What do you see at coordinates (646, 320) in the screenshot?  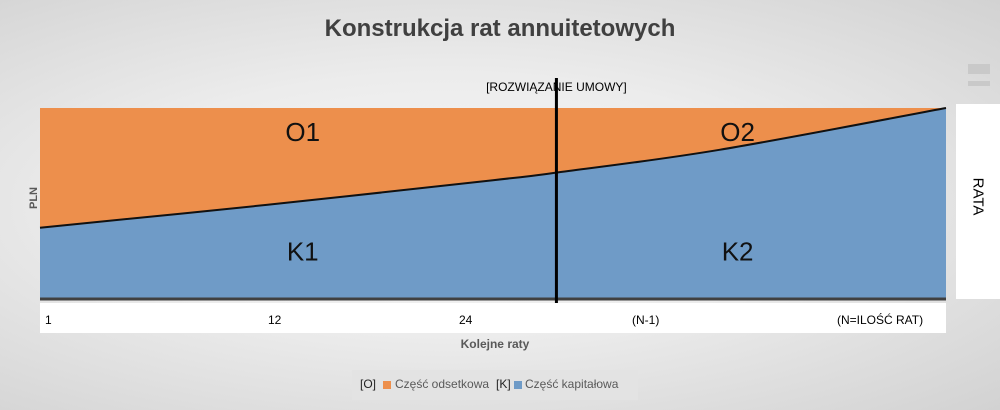 I see `x-tick-label: (N-1)` at bounding box center [646, 320].